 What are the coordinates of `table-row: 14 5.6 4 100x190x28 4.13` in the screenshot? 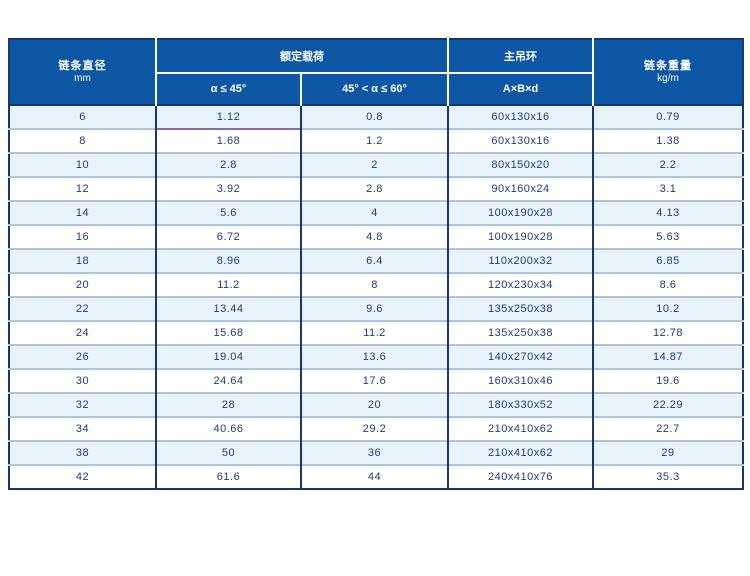 It's located at (376, 212).